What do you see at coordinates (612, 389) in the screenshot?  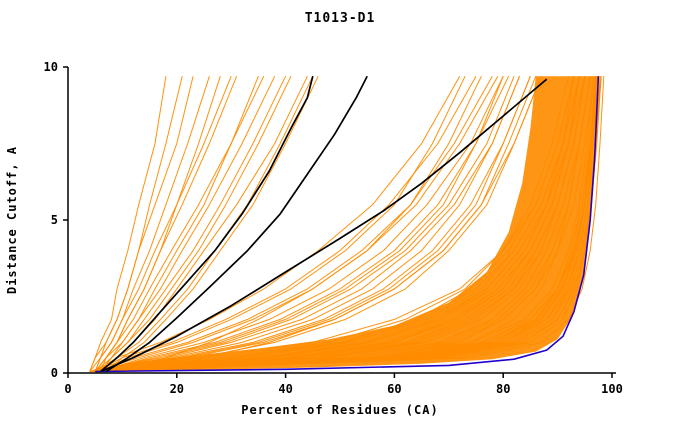 I see `x-tick-label: 100` at bounding box center [612, 389].